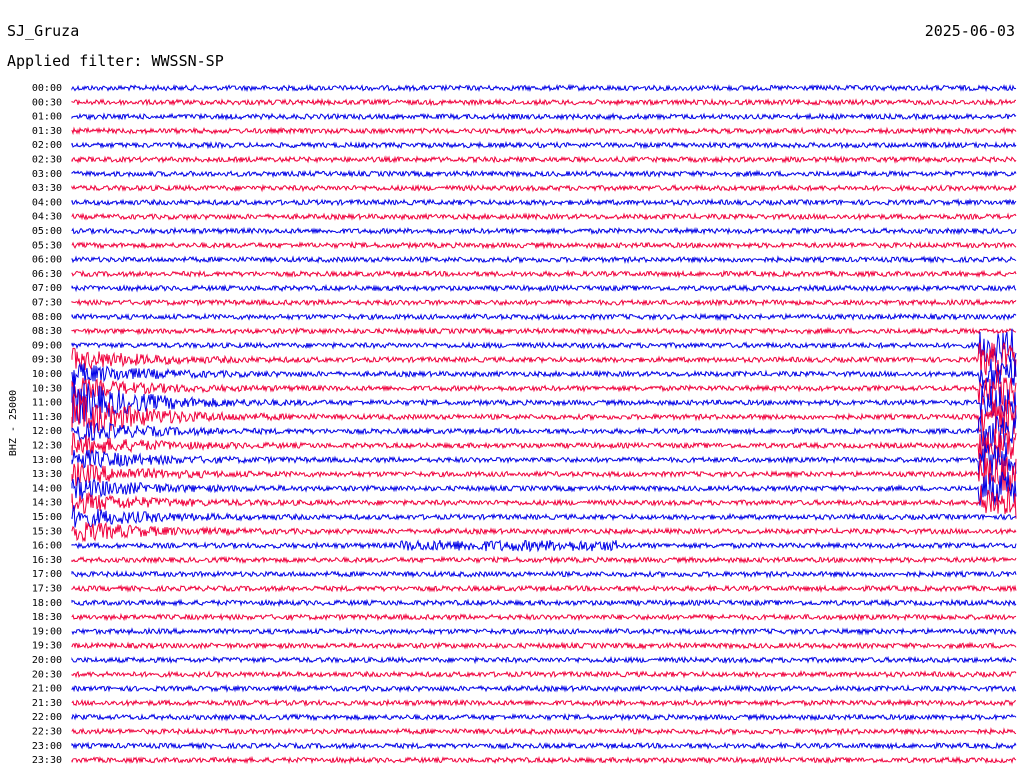  What do you see at coordinates (47, 560) in the screenshot?
I see `row-label: 16:30` at bounding box center [47, 560].